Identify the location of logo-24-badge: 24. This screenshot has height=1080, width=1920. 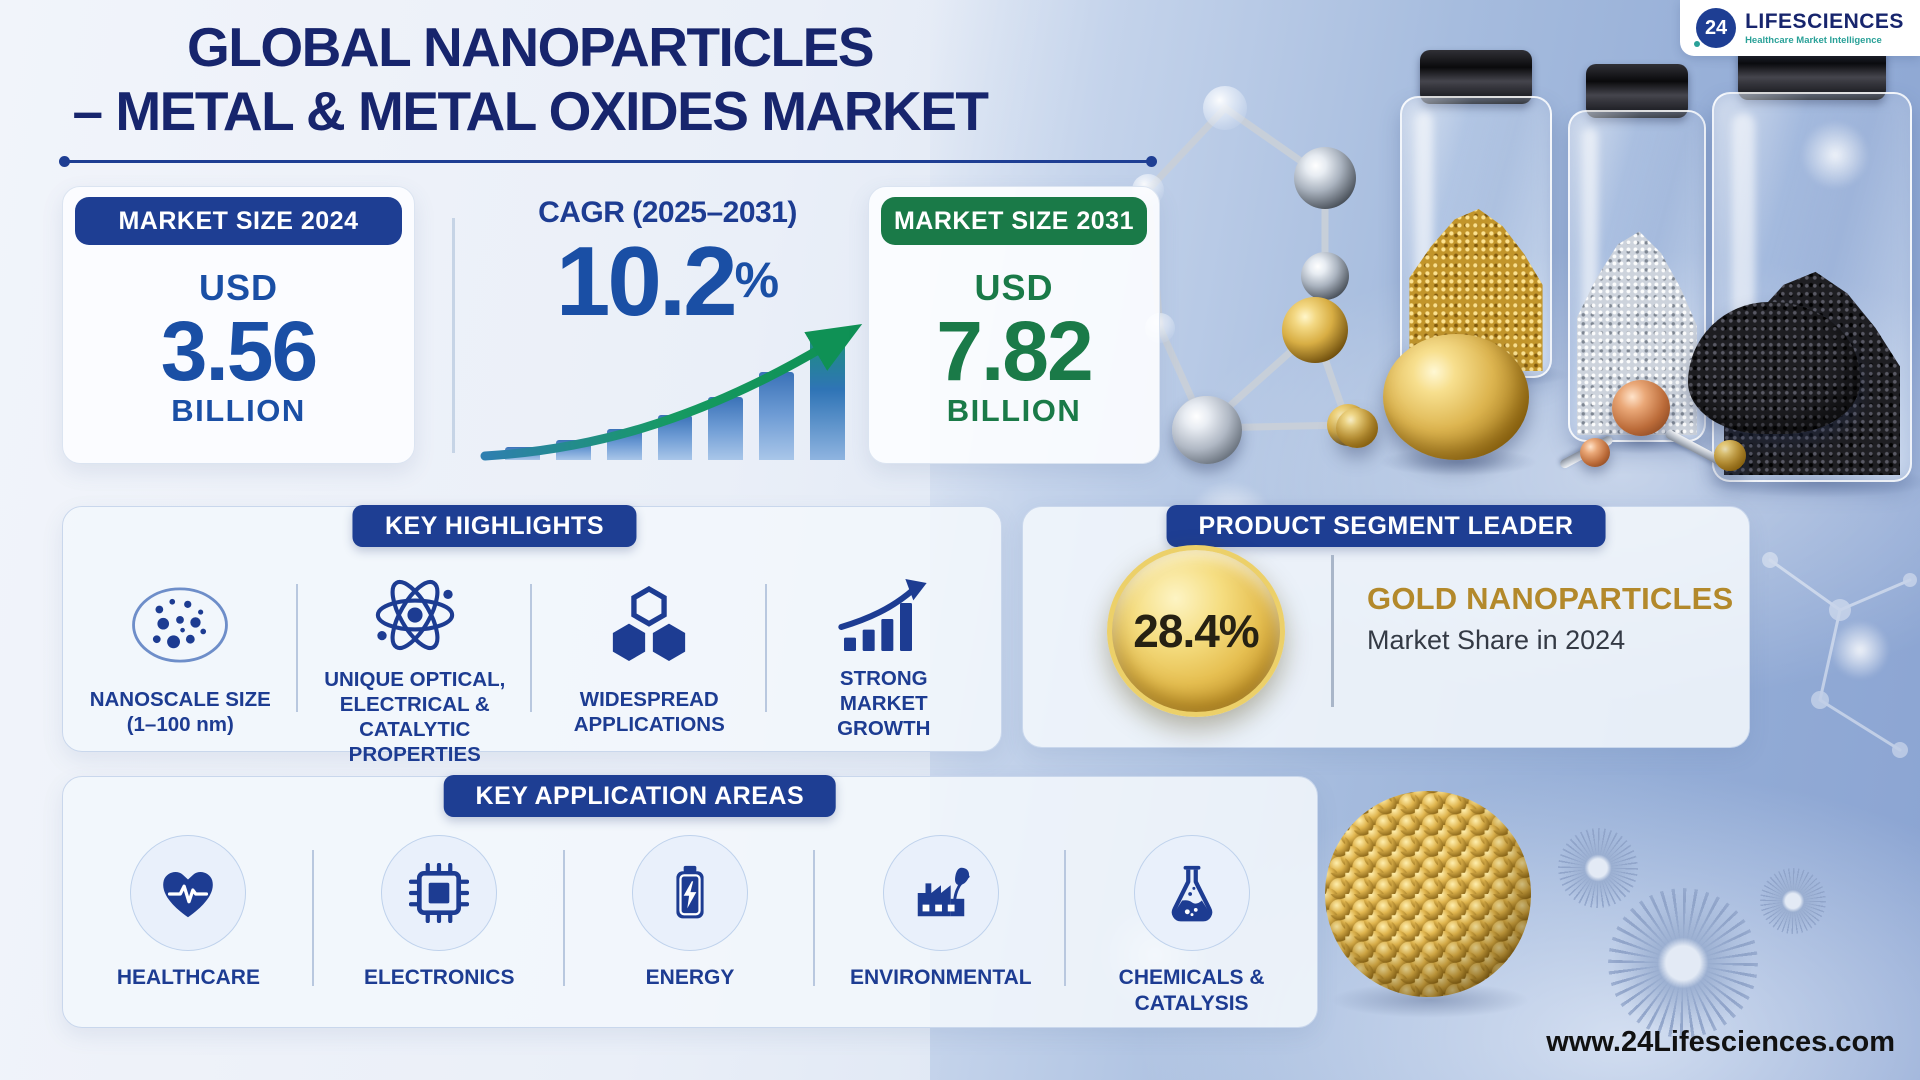
(1715, 28).